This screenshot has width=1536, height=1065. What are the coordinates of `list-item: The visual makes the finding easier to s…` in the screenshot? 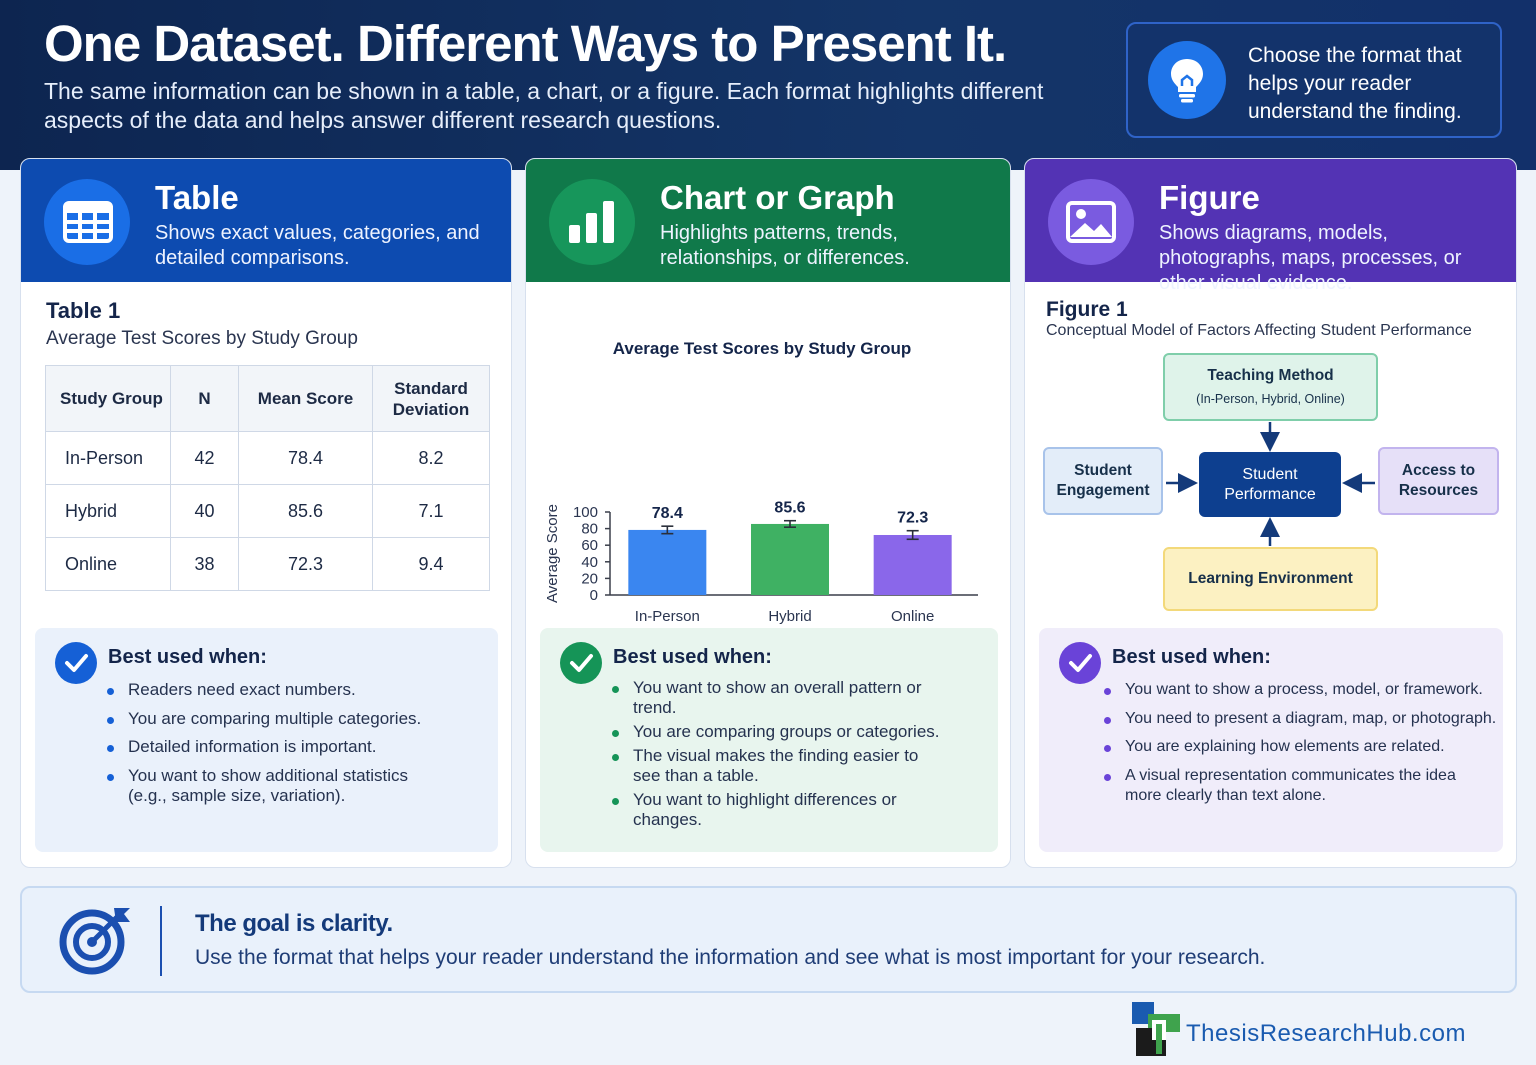 It's located at (772, 766).